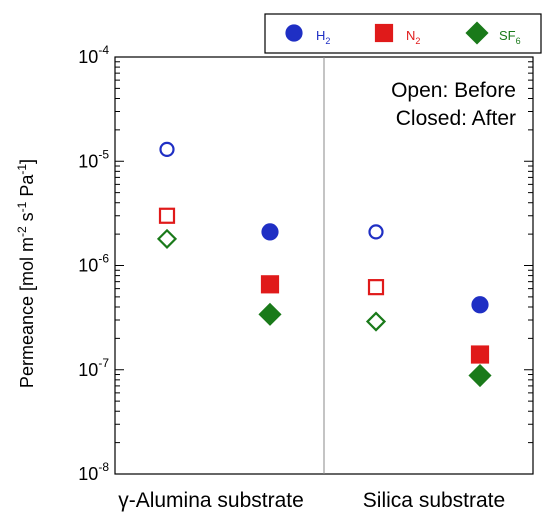 The height and width of the screenshot is (522, 550). Describe the element at coordinates (413, 37) in the screenshot. I see `legend-label-n2: N2` at that location.